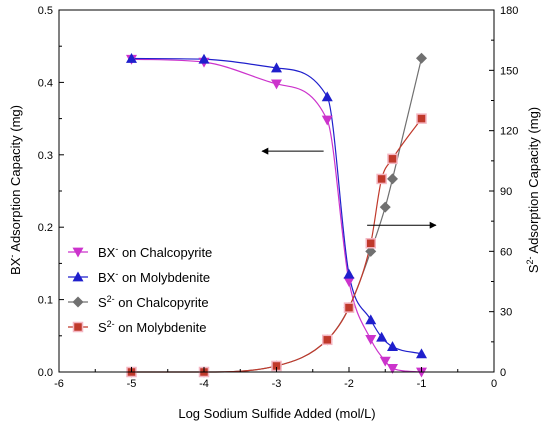 Image resolution: width=550 pixels, height=428 pixels. I want to click on legend-label-series-3: S2- on Chalcopyrite, so click(153, 302).